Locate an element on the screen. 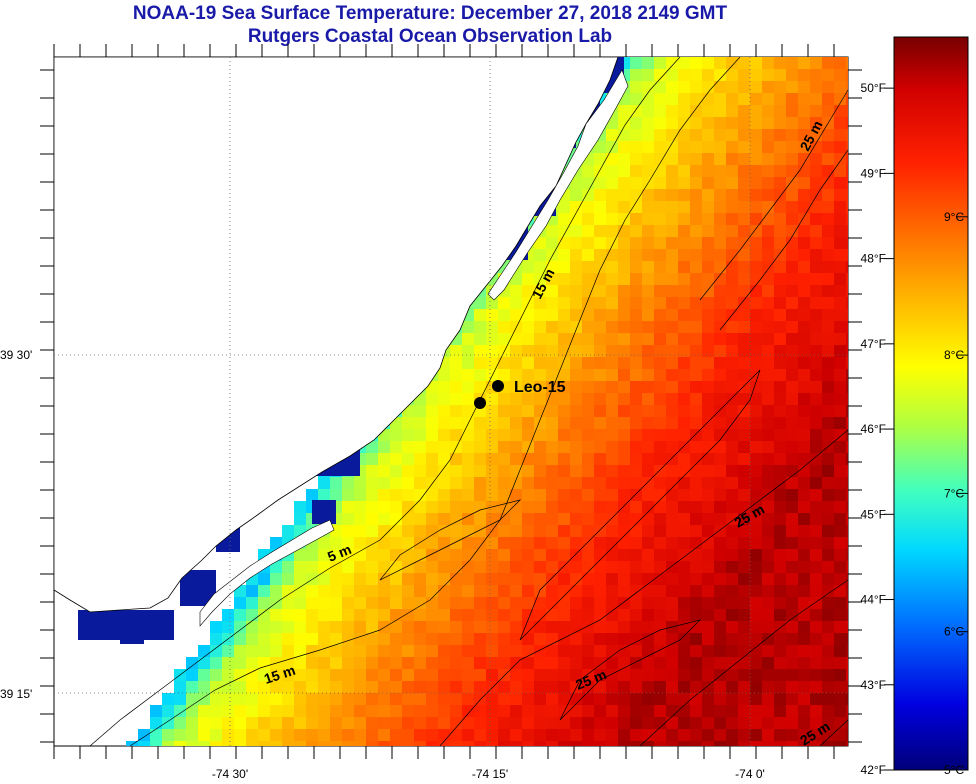 The height and width of the screenshot is (784, 976). colorbar-c-label: 9°C is located at coordinates (954, 217).